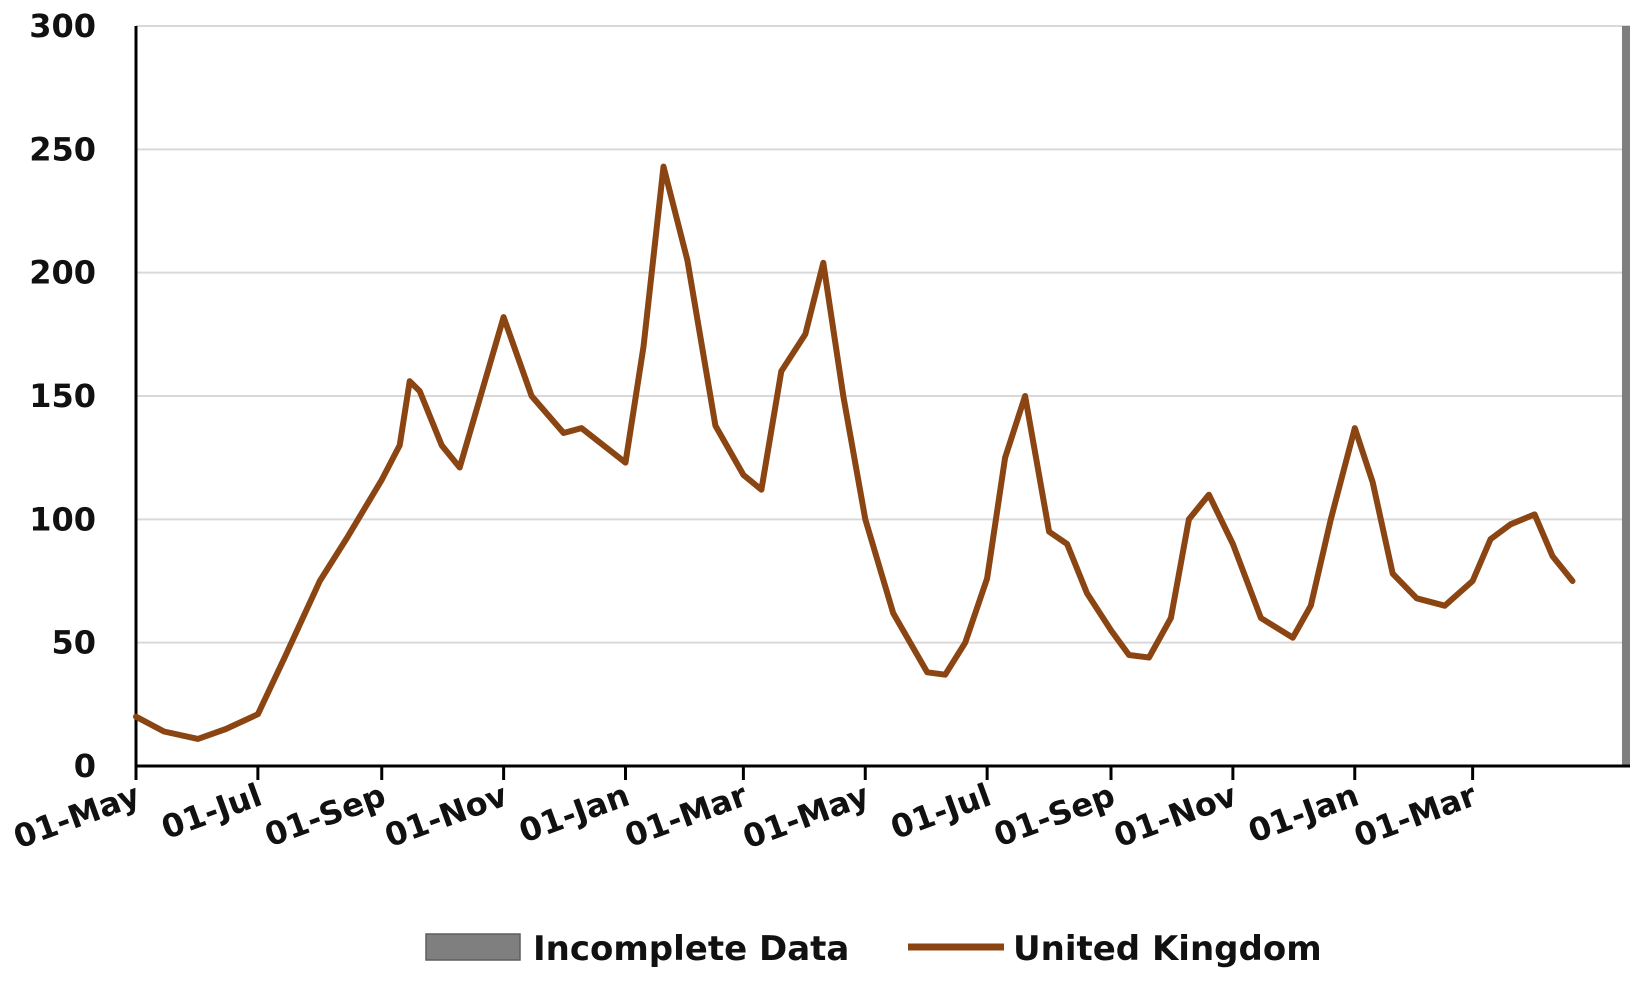 This screenshot has height=982, width=1644. I want to click on y-tick-label: 250, so click(62, 149).